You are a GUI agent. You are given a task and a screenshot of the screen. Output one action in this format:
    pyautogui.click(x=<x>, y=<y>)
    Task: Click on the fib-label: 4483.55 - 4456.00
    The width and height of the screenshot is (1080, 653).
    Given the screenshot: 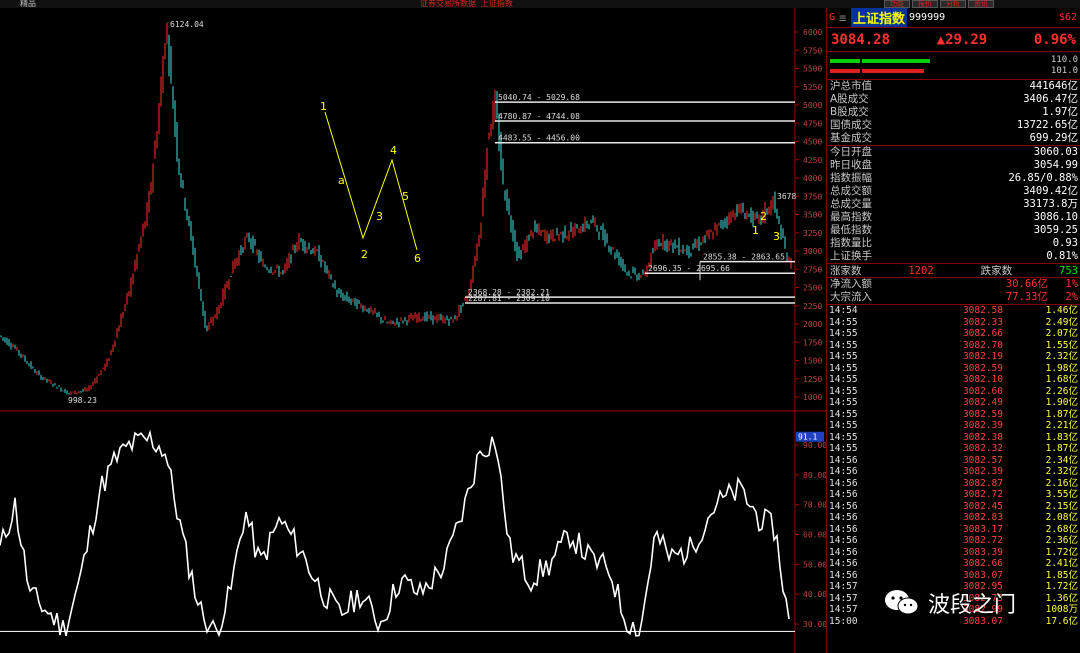 What is the action you would take?
    pyautogui.click(x=539, y=138)
    